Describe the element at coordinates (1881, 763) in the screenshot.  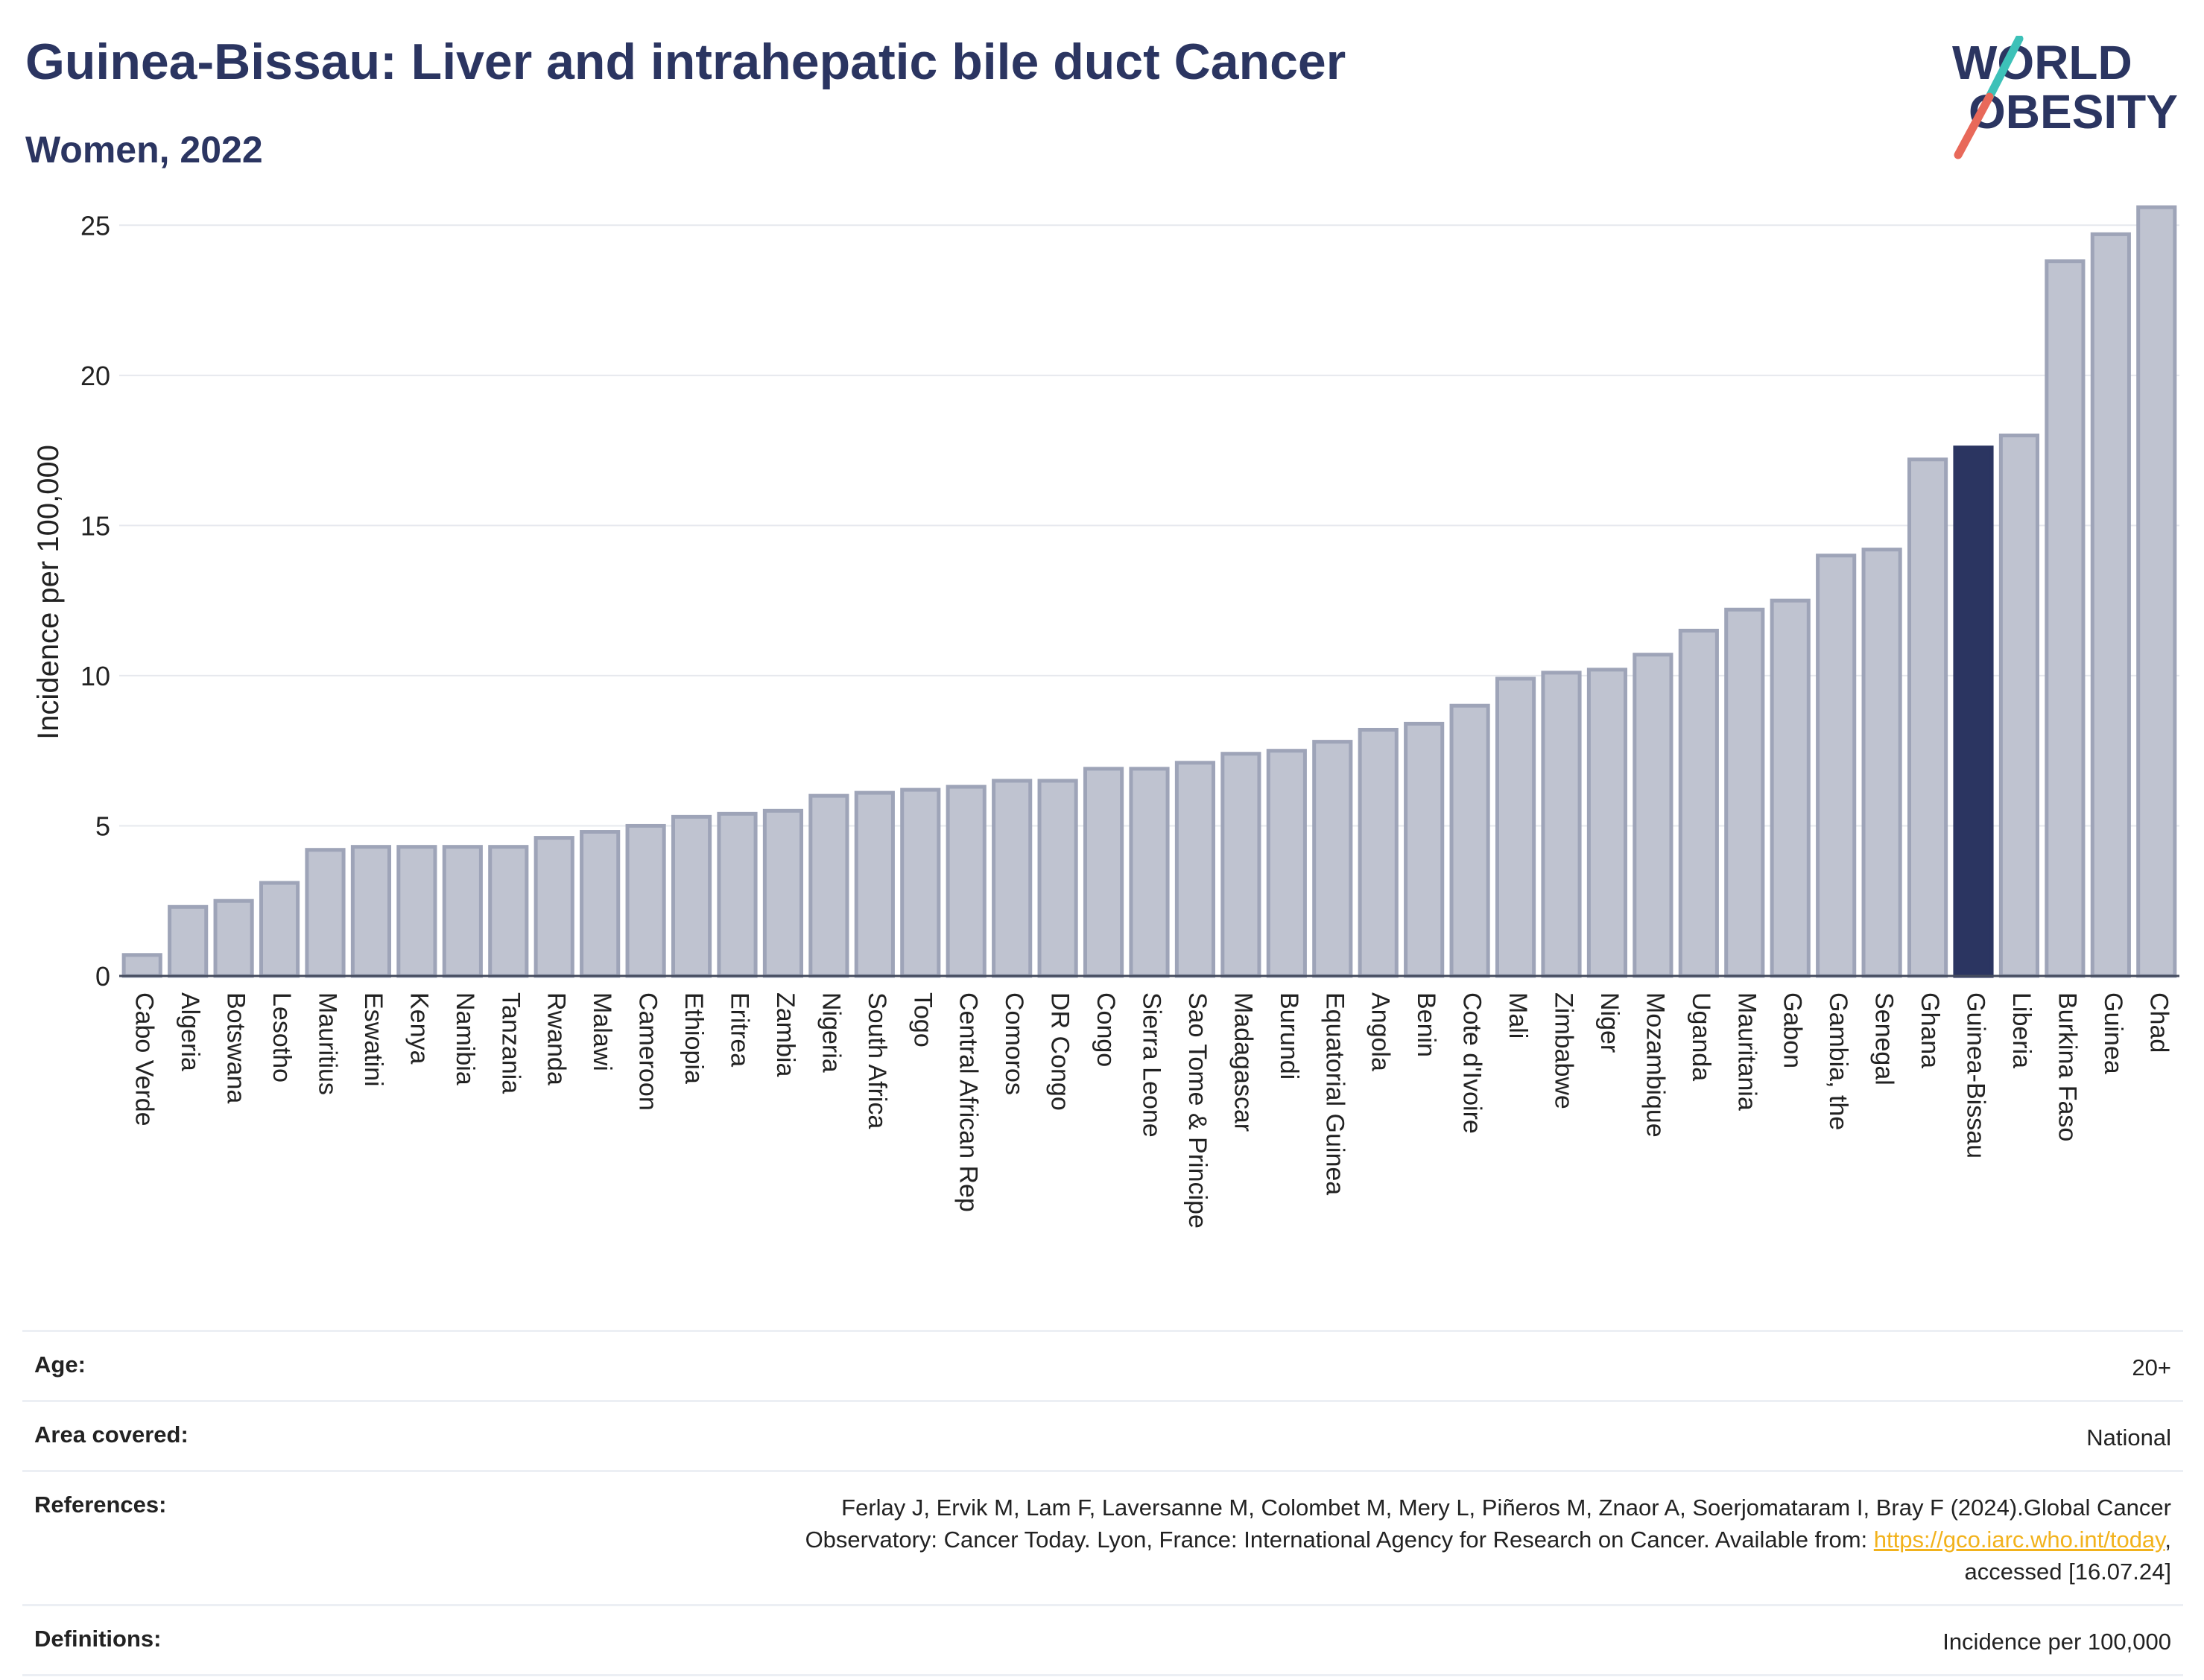
I see `bar-senegal` at that location.